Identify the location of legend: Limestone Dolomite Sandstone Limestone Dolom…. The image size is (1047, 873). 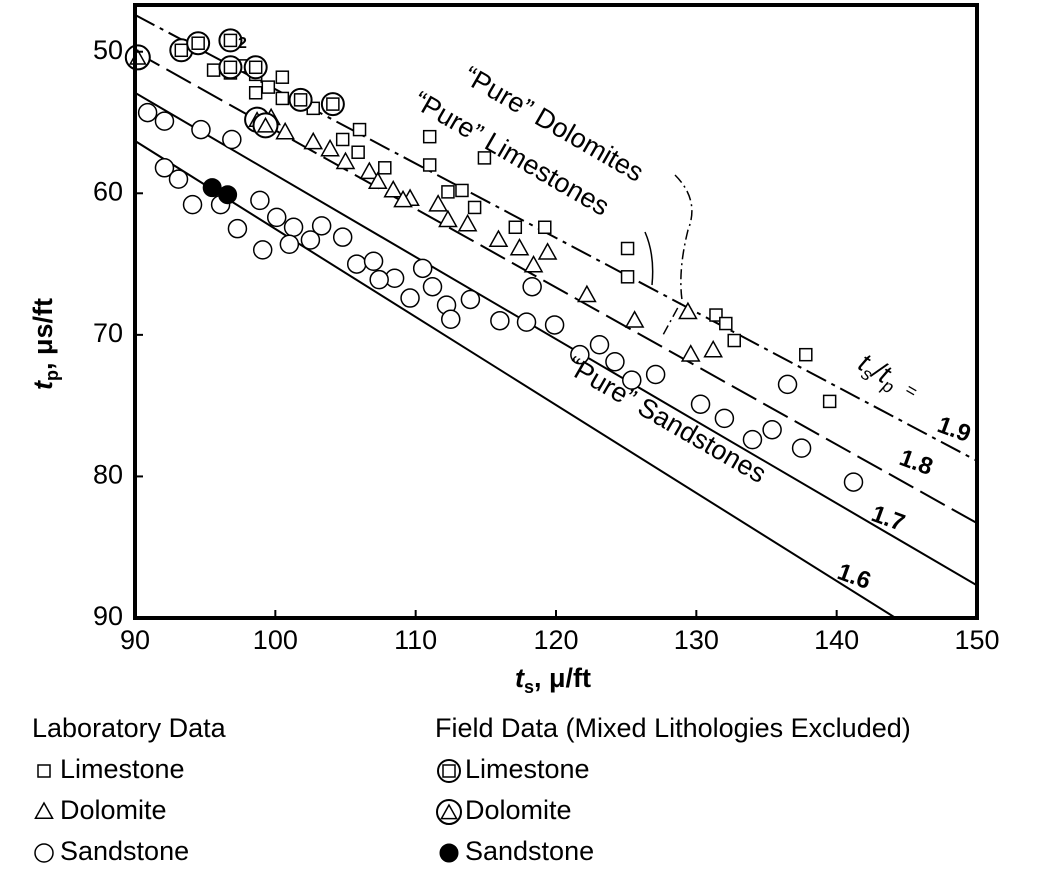
(314, 810).